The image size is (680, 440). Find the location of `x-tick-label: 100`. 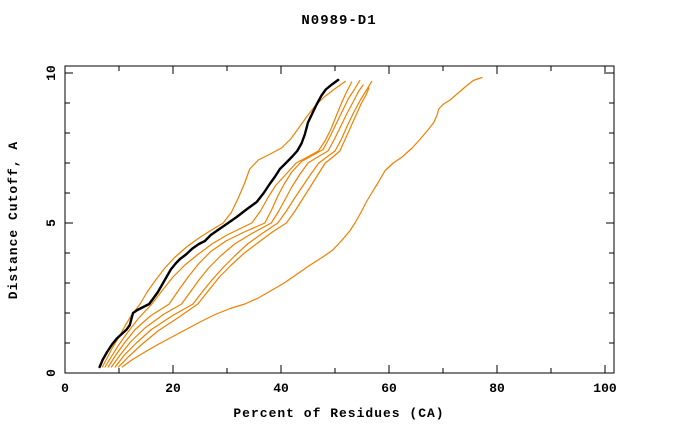

x-tick-label: 100 is located at coordinates (605, 388).